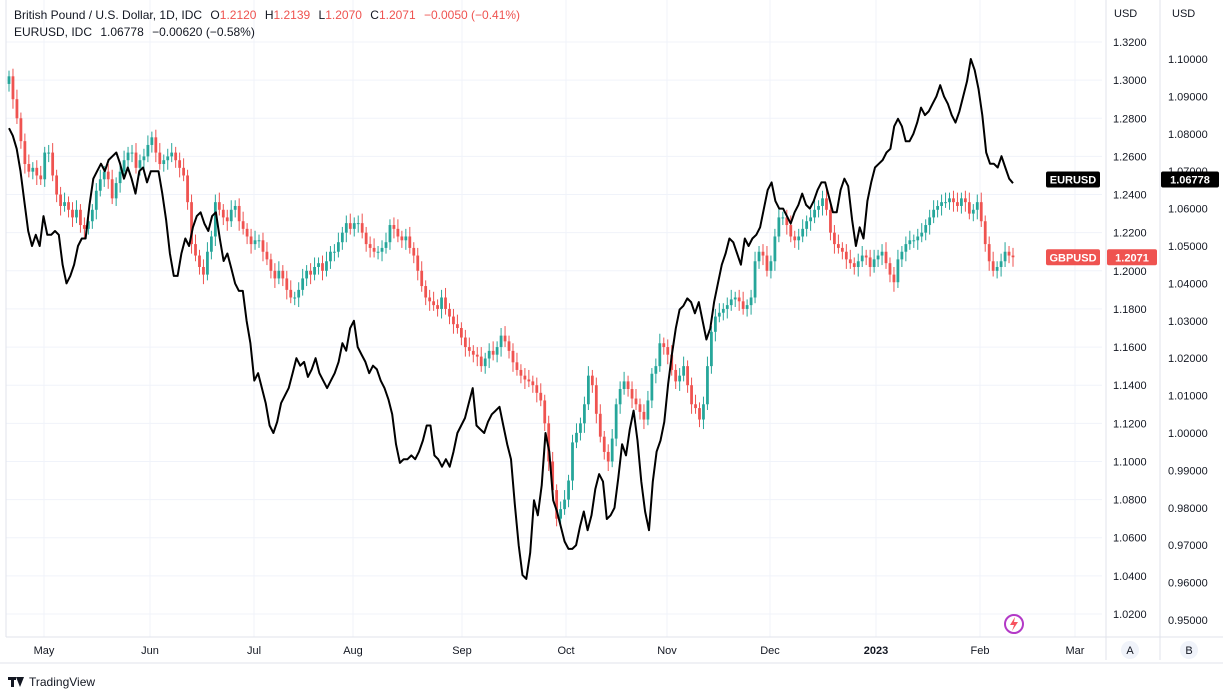 This screenshot has width=1223, height=692. I want to click on scale-button-label: B, so click(1188, 651).